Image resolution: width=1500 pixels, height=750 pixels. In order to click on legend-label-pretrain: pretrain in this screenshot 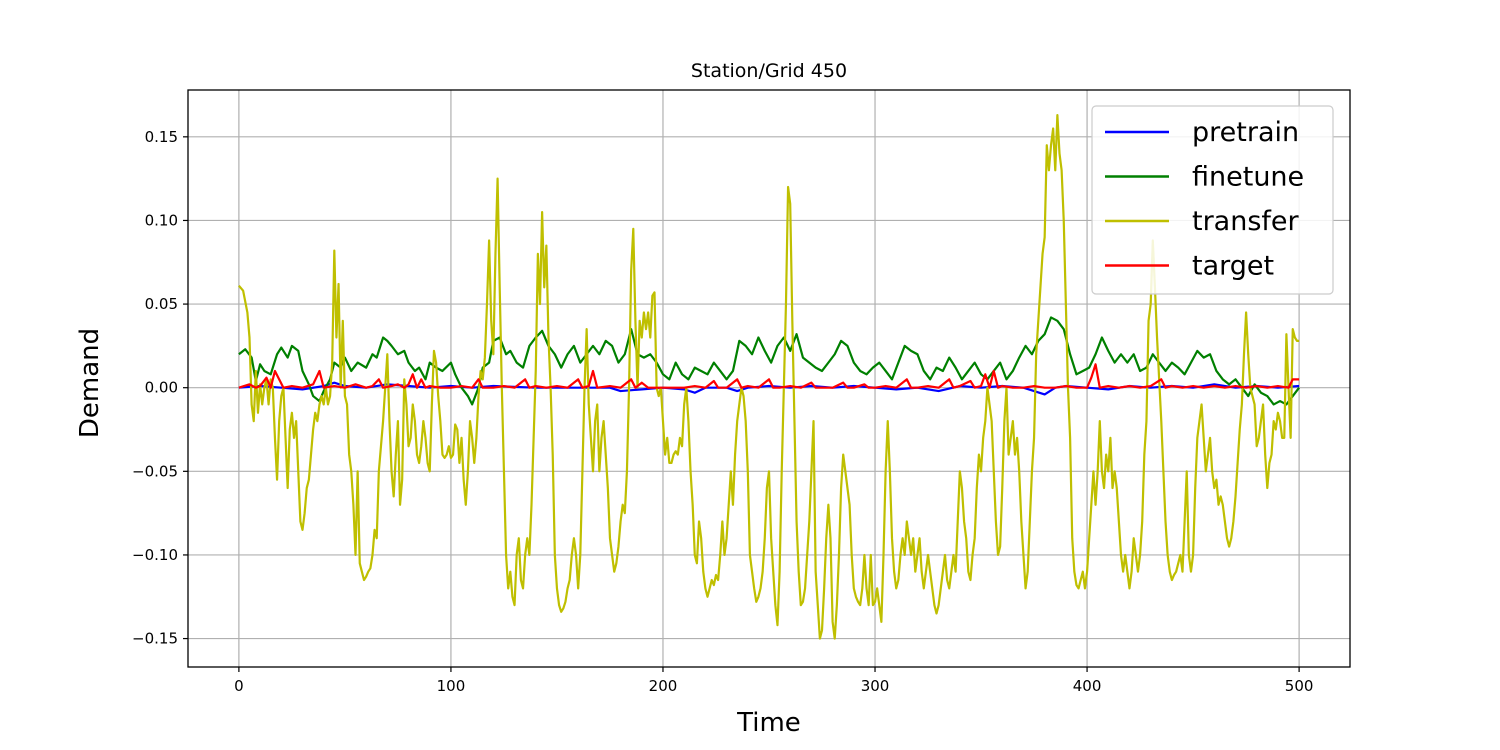, I will do `click(1245, 132)`.